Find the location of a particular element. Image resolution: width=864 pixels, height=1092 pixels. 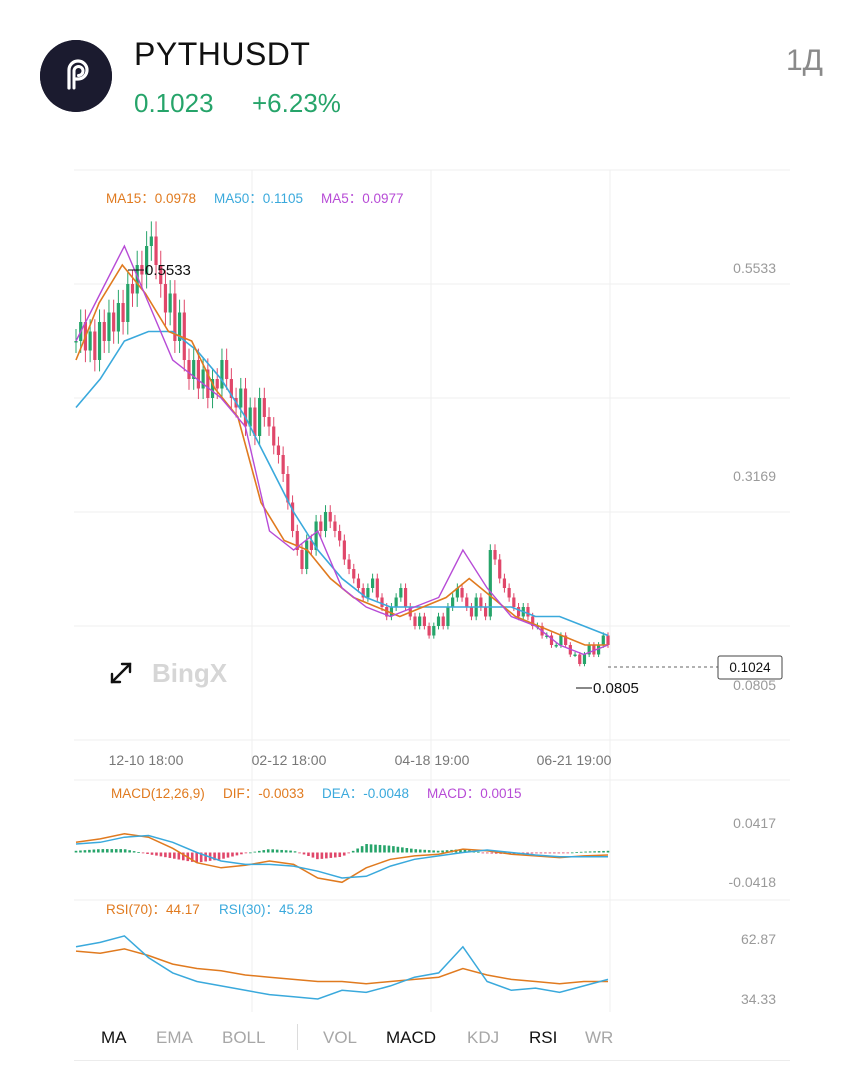

tab-ema: EMA is located at coordinates (174, 1037).